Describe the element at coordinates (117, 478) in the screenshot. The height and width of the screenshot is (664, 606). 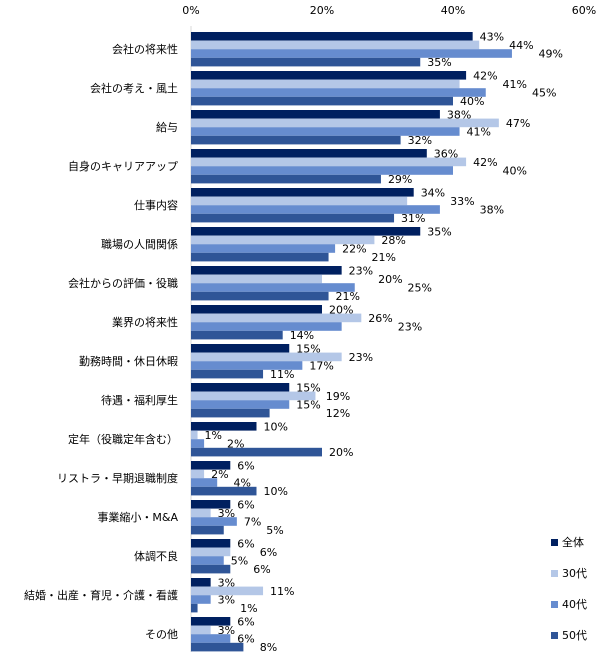
I see `category-label: リストラ・早期退職制度` at that location.